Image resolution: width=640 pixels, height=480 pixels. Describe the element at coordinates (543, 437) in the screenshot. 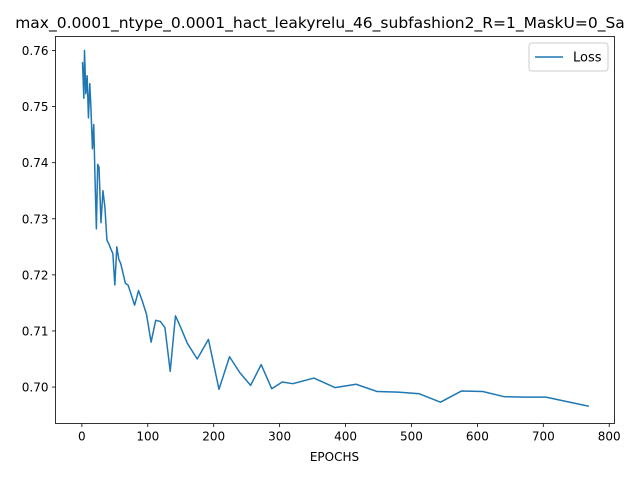

I see `x-tick-label: 700` at that location.